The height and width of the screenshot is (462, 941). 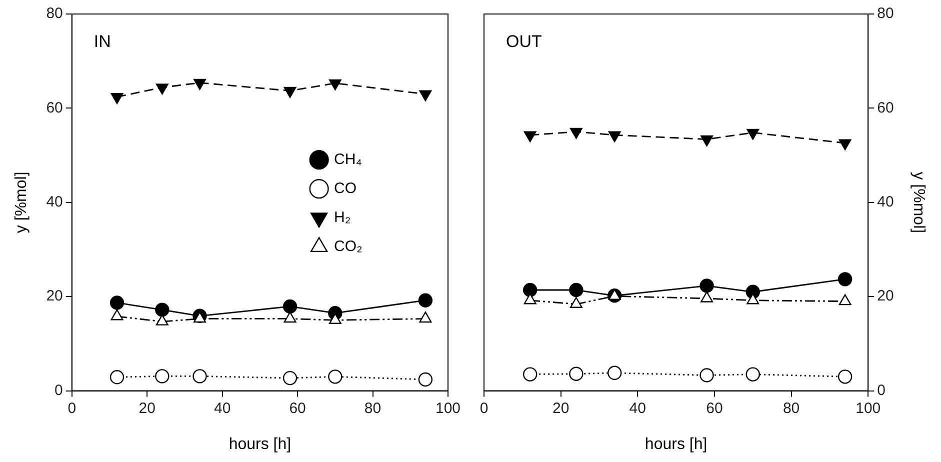 What do you see at coordinates (918, 203) in the screenshot?
I see `y2-axis-title: y [%mol]` at bounding box center [918, 203].